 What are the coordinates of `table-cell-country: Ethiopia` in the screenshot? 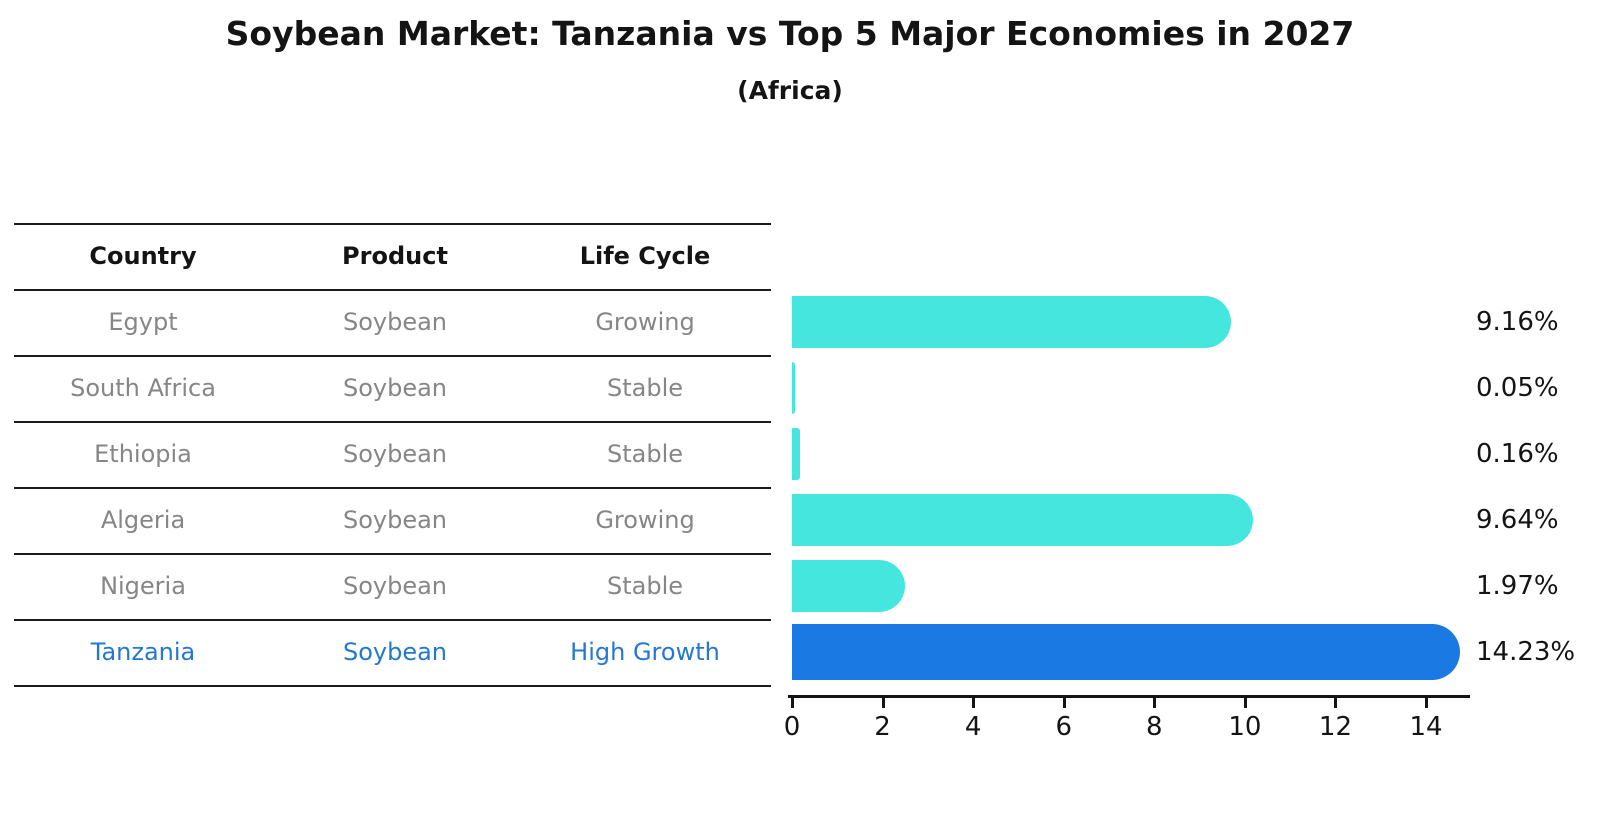 It's located at (143, 454).